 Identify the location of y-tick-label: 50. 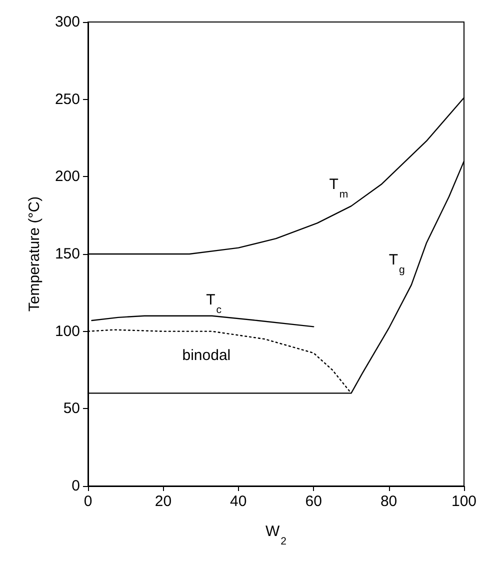
(71, 409).